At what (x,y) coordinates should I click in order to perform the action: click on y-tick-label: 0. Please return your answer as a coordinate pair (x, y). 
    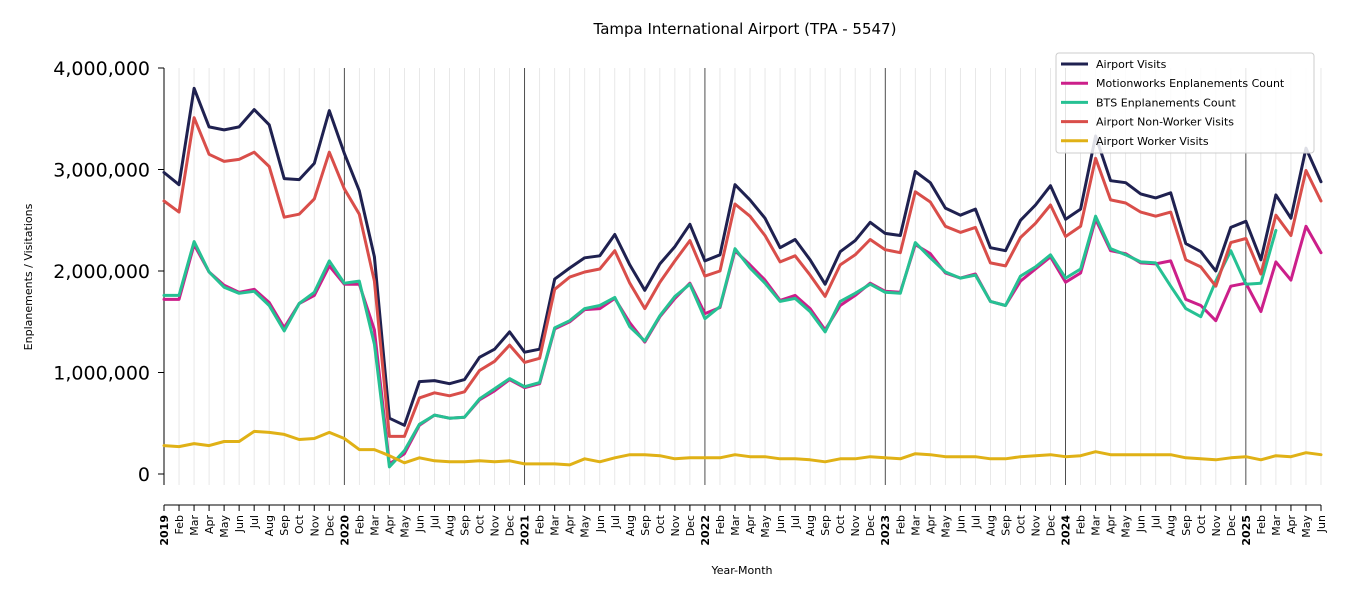
    Looking at the image, I should click on (144, 475).